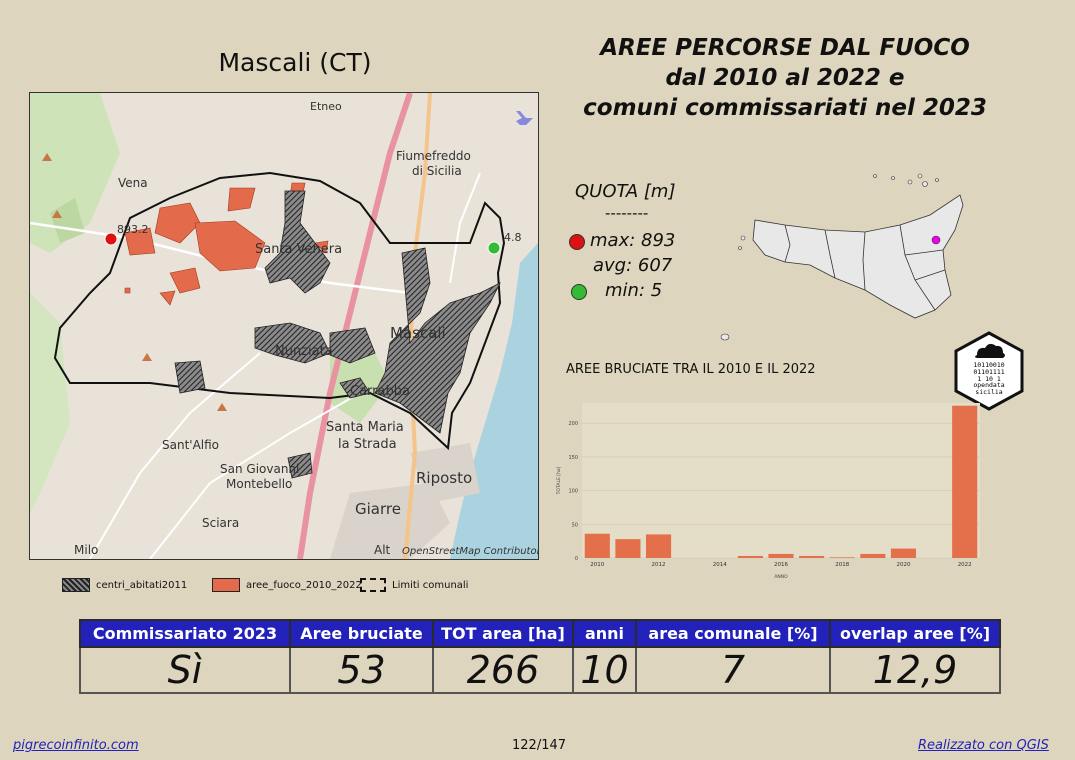 This screenshot has height=760, width=1075. I want to click on bar-2017, so click(812, 556).